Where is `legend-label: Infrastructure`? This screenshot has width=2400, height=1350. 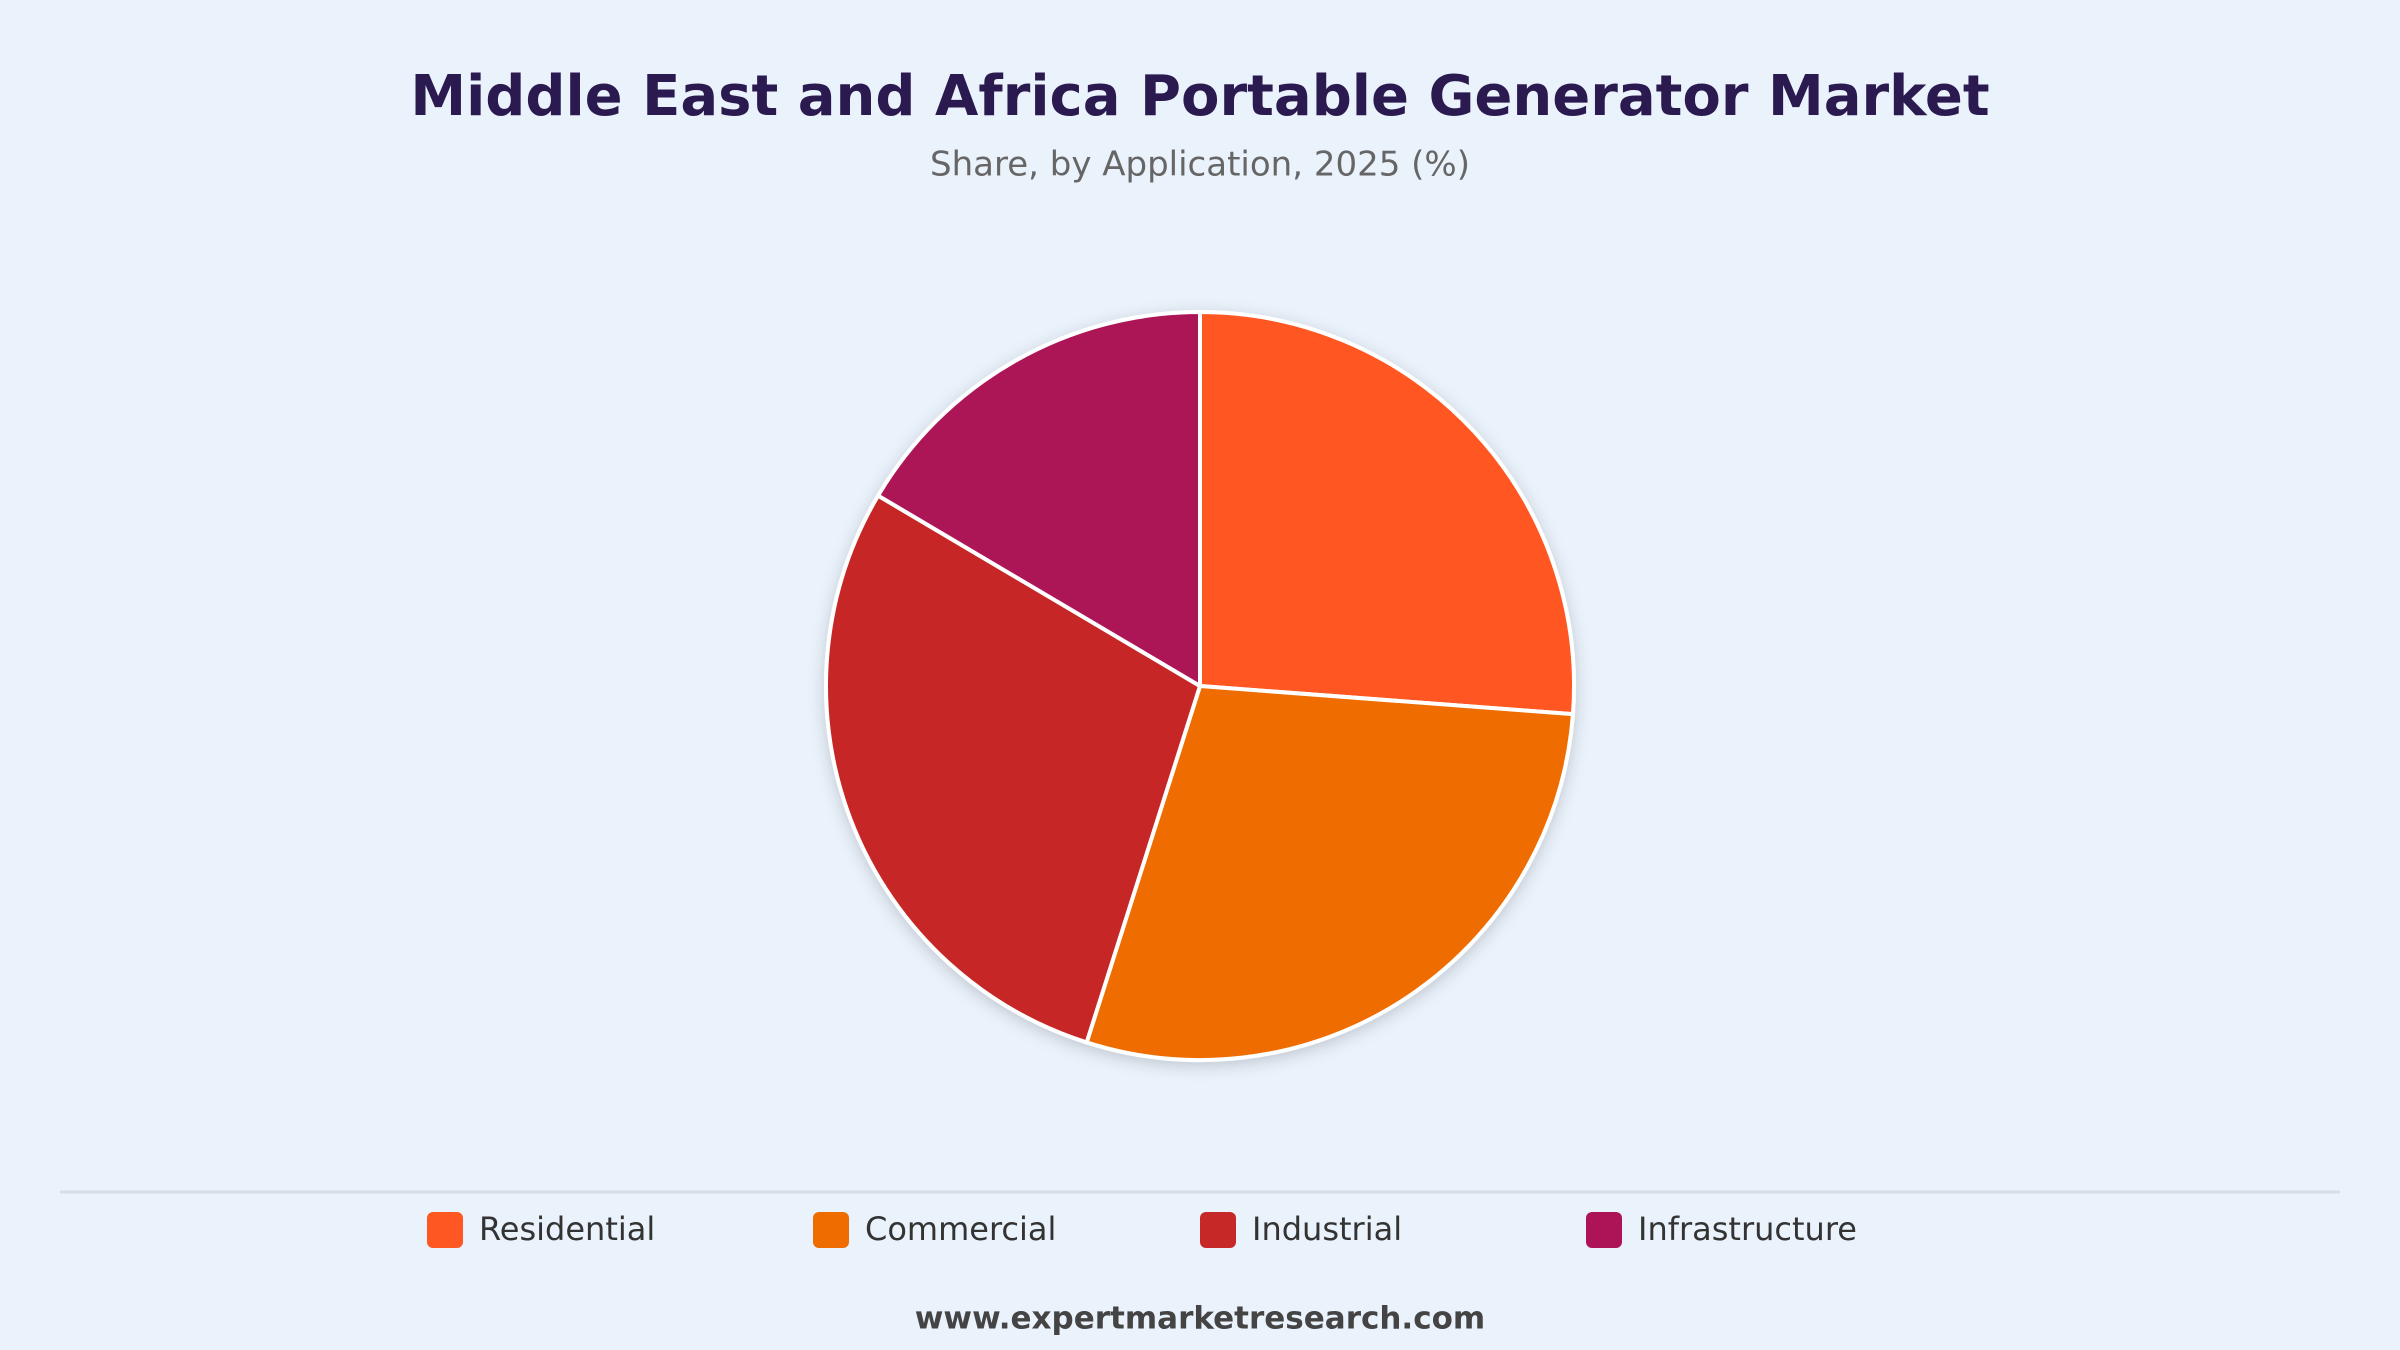
legend-label: Infrastructure is located at coordinates (1747, 1229).